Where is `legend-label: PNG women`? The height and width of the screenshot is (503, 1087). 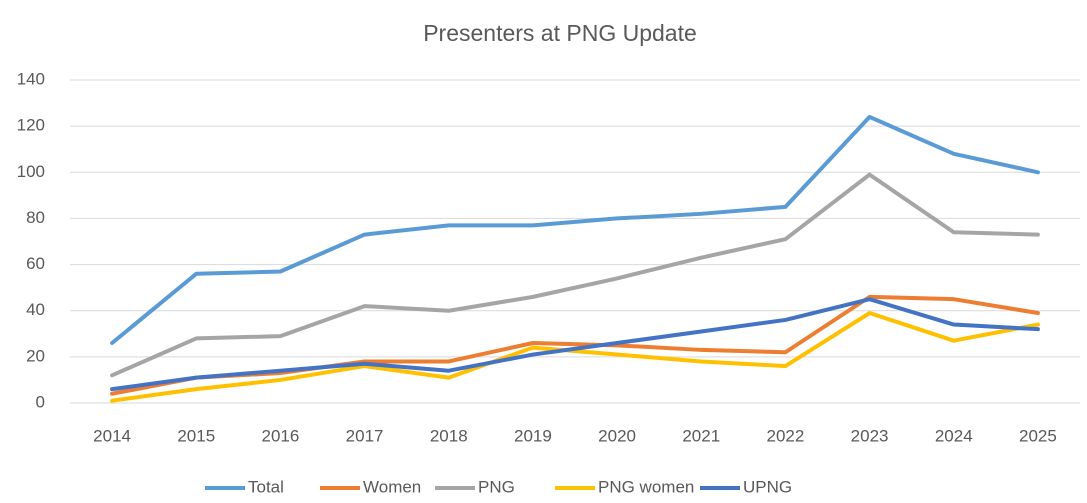 legend-label: PNG women is located at coordinates (646, 486).